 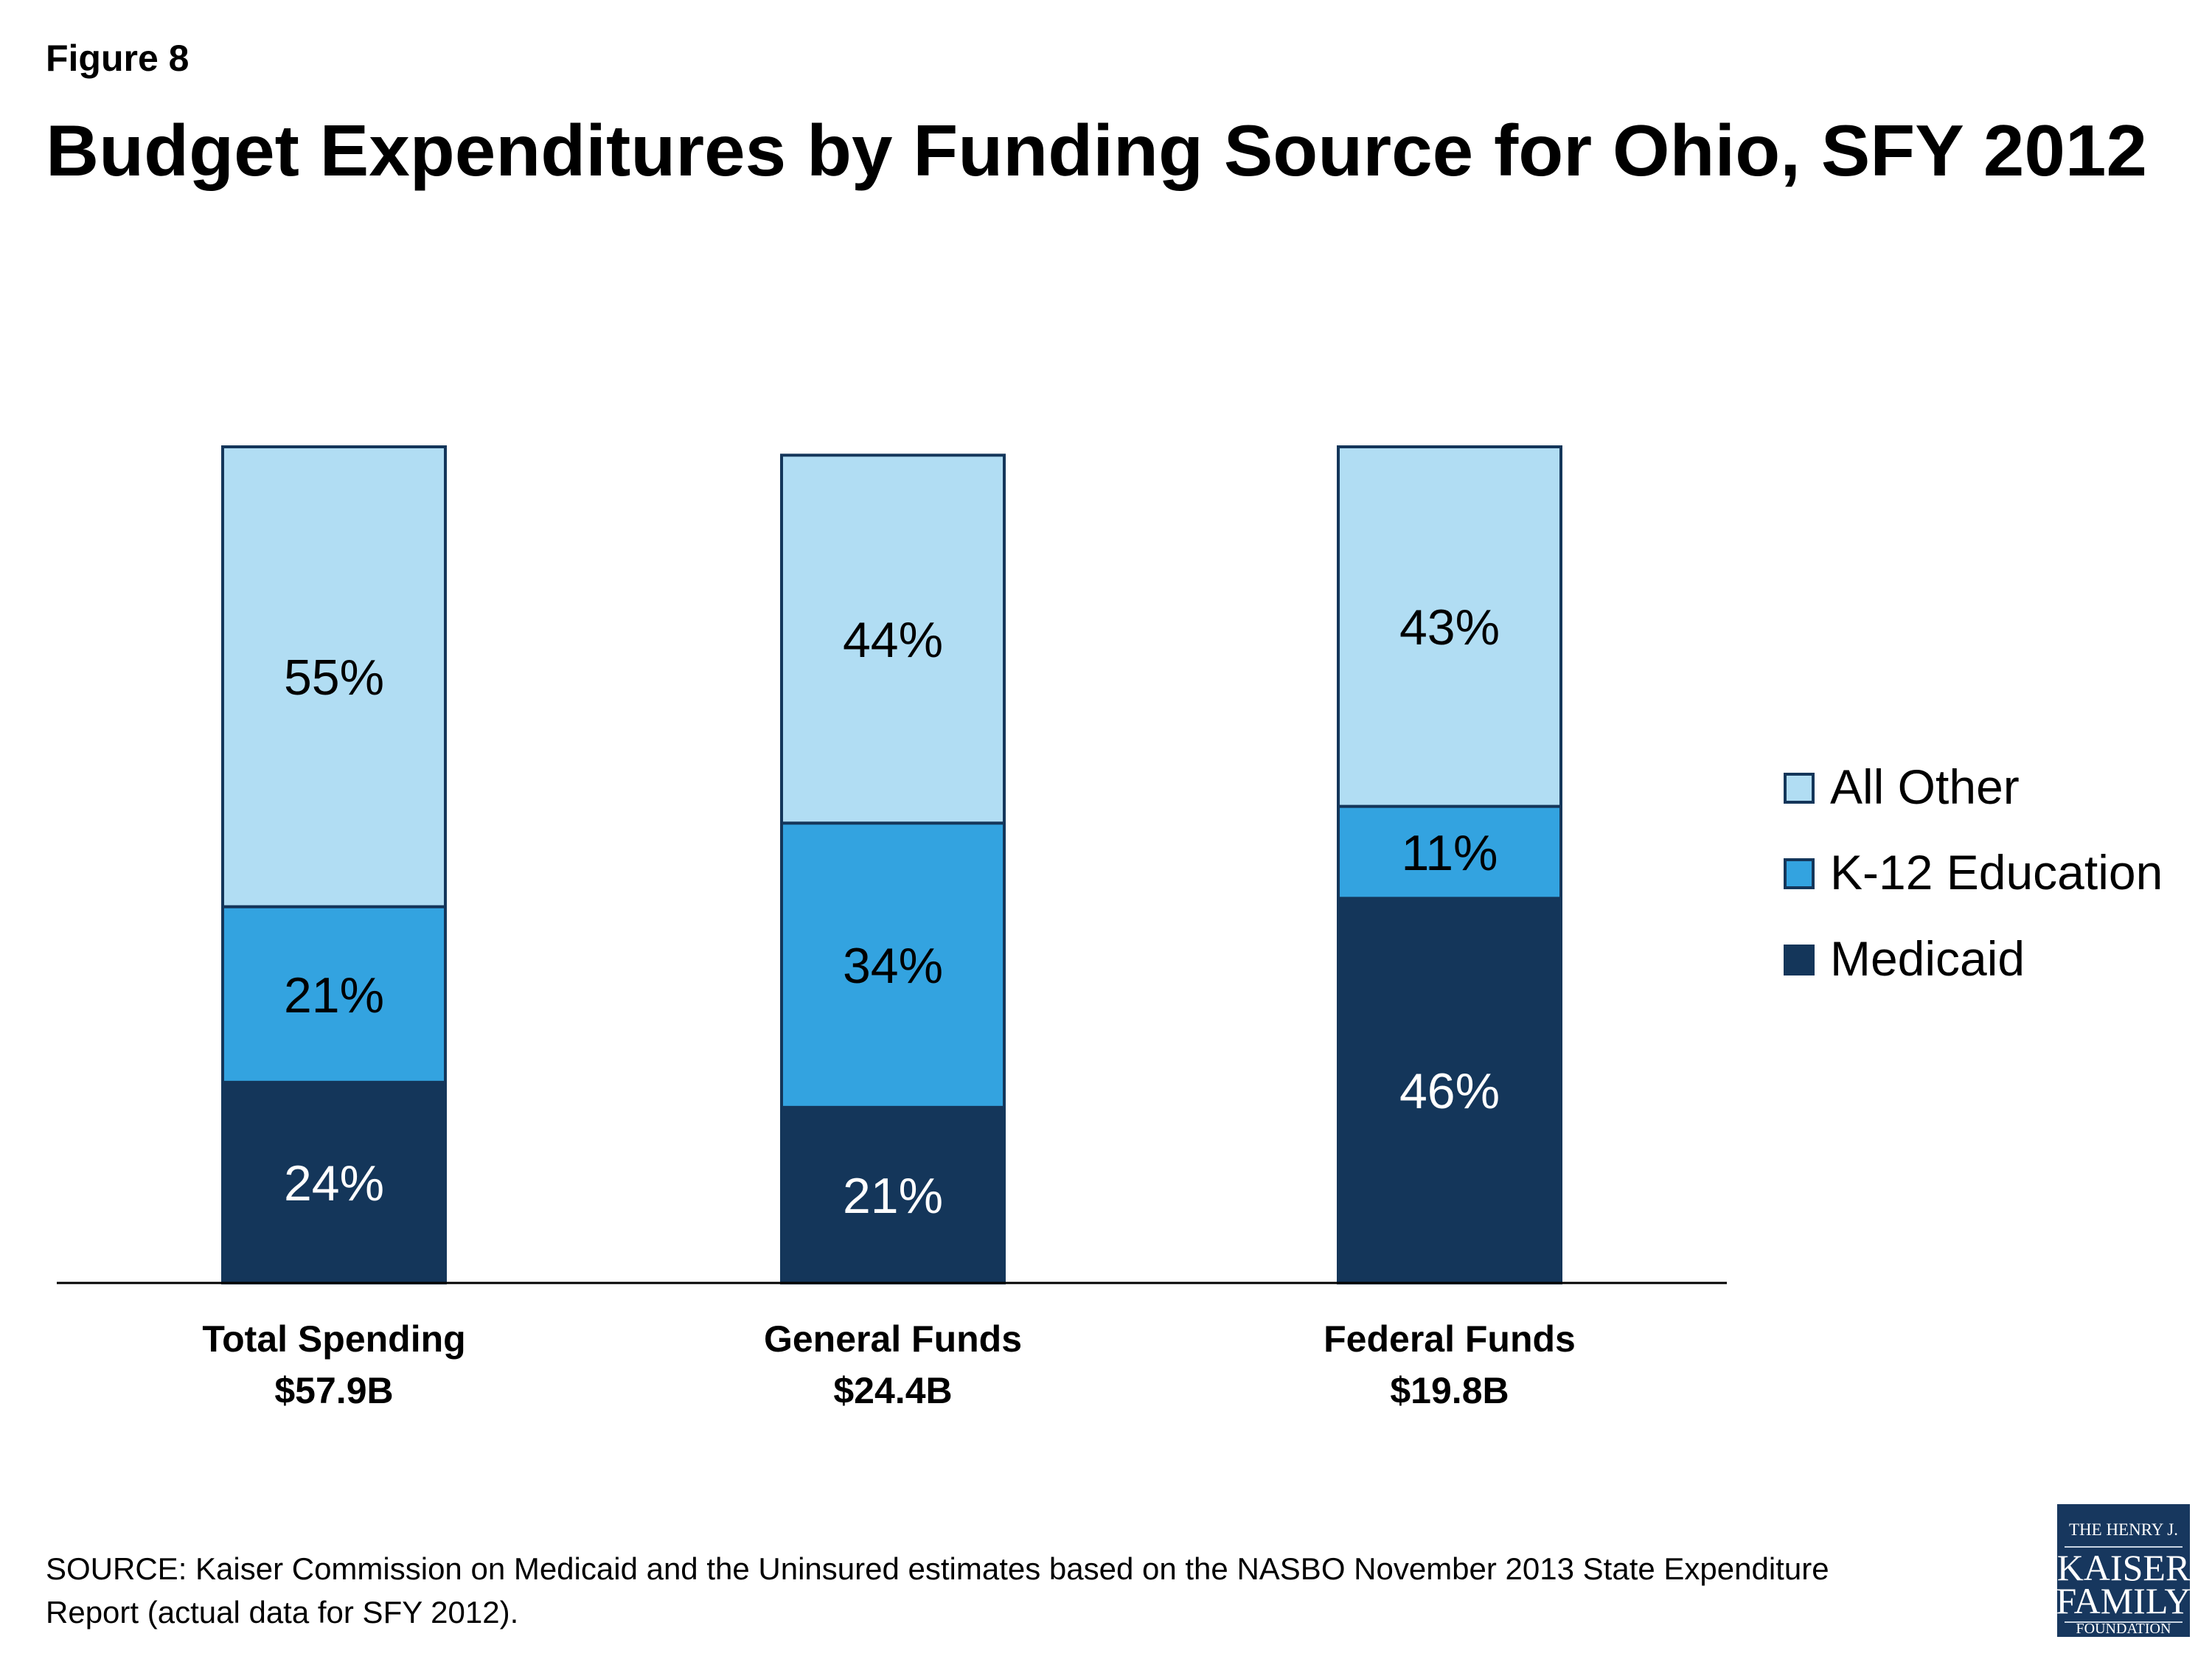 I want to click on data-label: 44%, so click(x=893, y=640).